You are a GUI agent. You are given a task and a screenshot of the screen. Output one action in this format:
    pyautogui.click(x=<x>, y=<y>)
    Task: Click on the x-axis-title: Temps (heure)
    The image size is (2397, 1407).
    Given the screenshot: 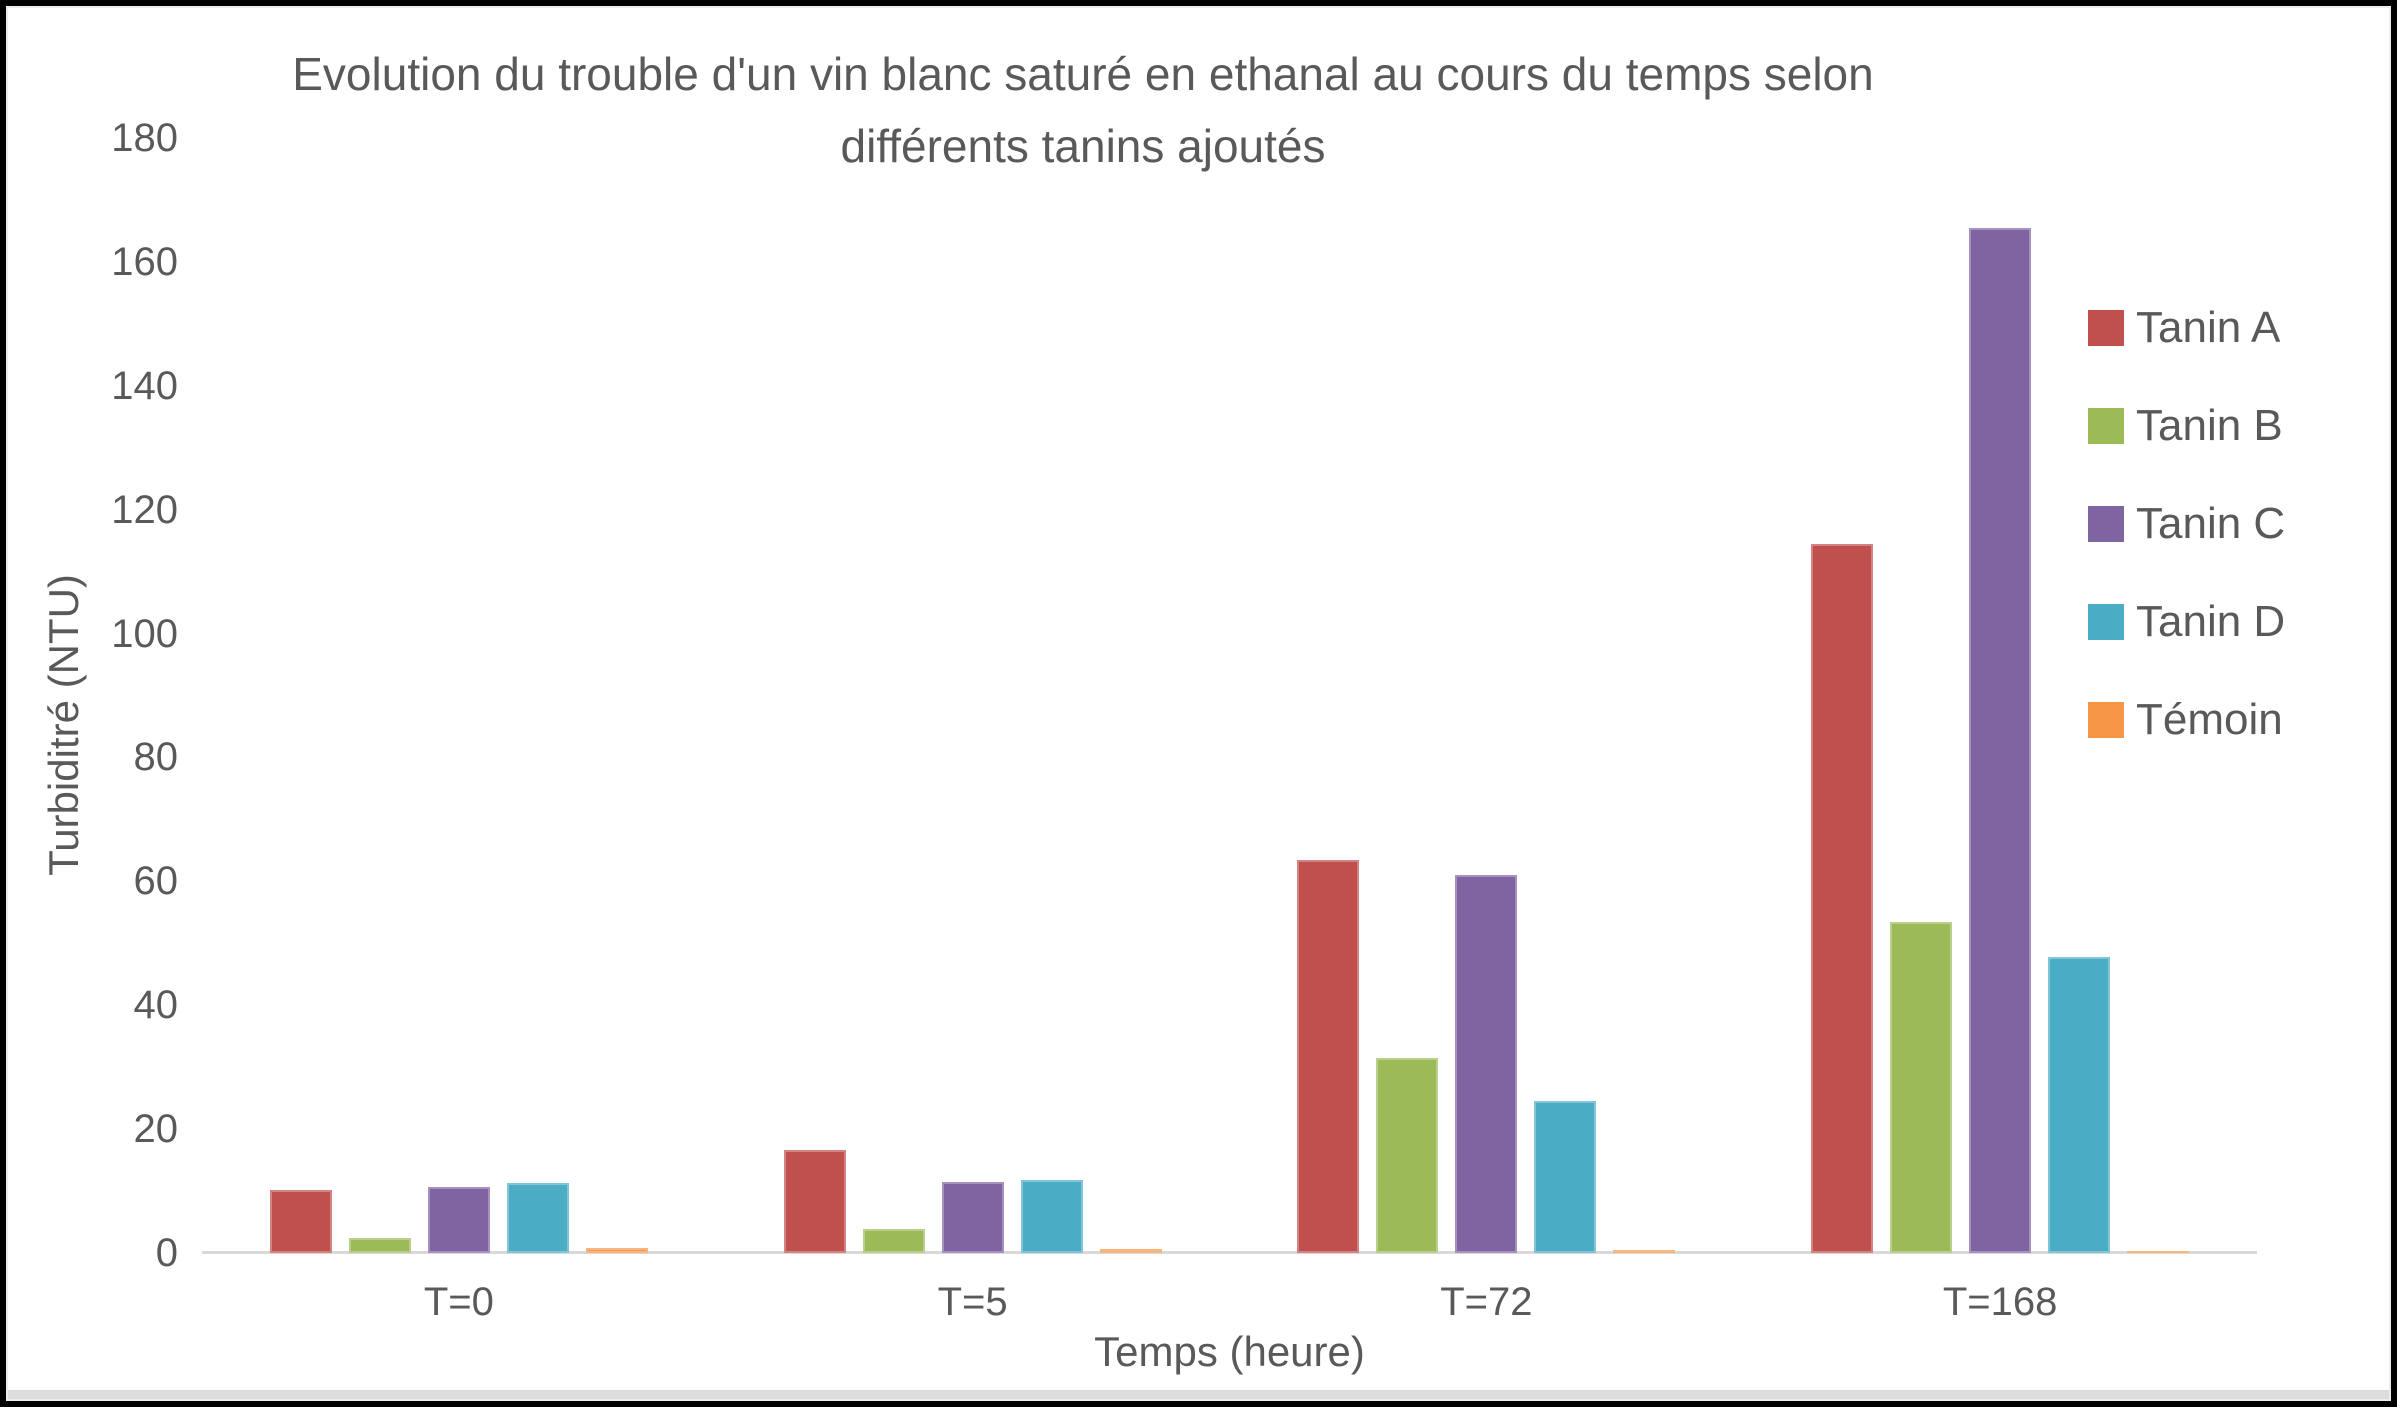 What is the action you would take?
    pyautogui.click(x=1229, y=1351)
    